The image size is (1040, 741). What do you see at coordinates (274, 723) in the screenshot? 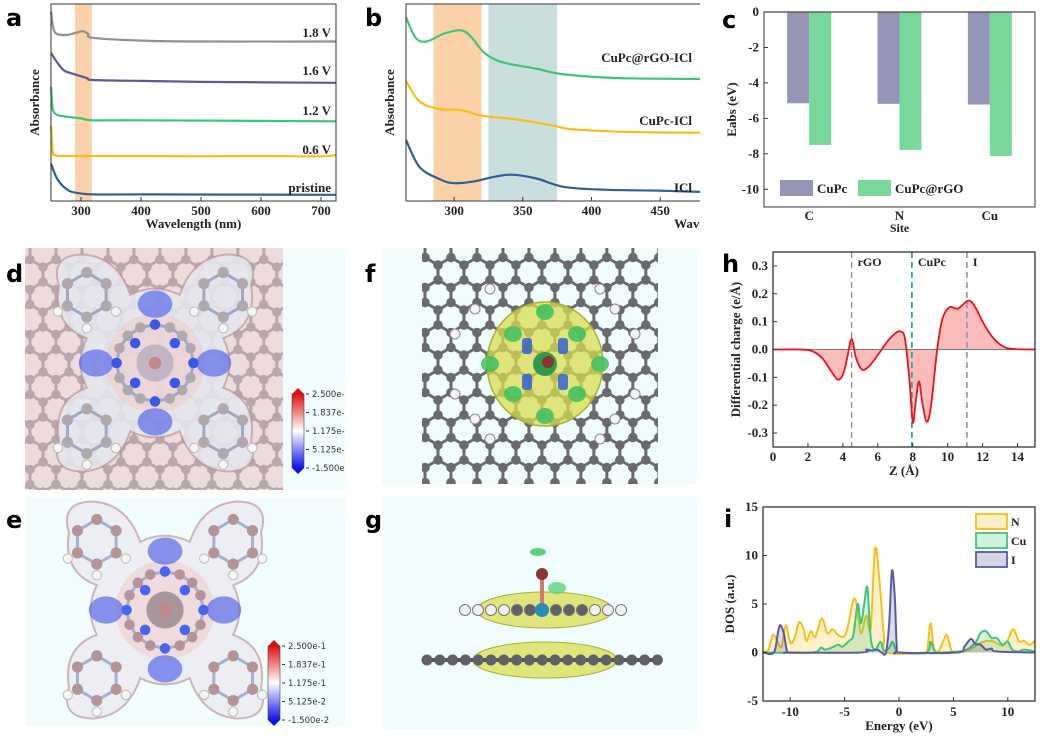
I see `colorbar-bottom-arrow` at bounding box center [274, 723].